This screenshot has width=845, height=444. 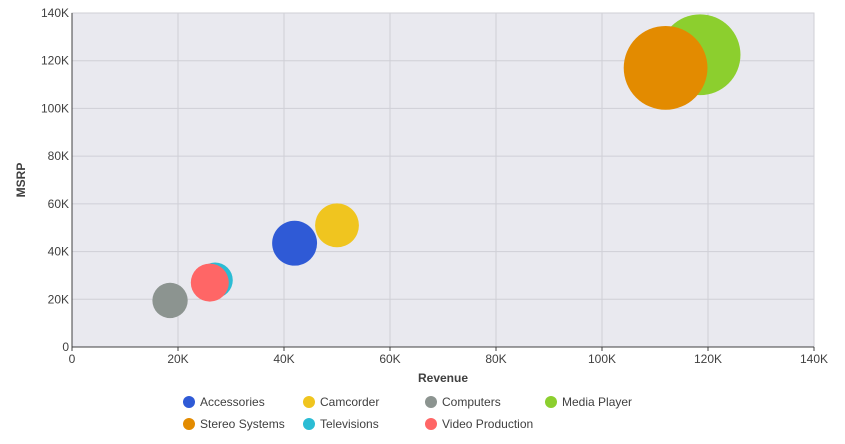 I want to click on legend-item-computers: Computers, so click(x=463, y=402).